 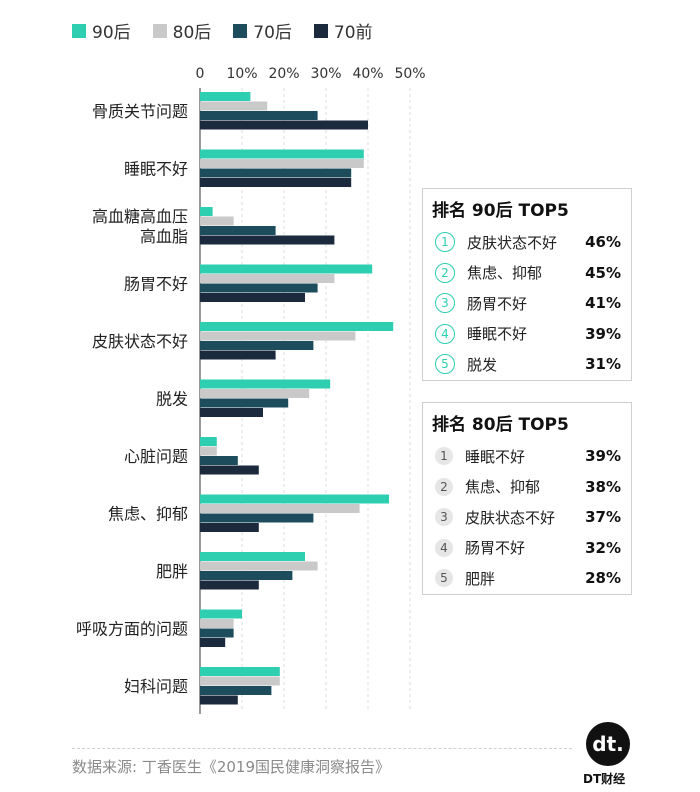 I want to click on category-label: 心脏问题, so click(x=156, y=456).